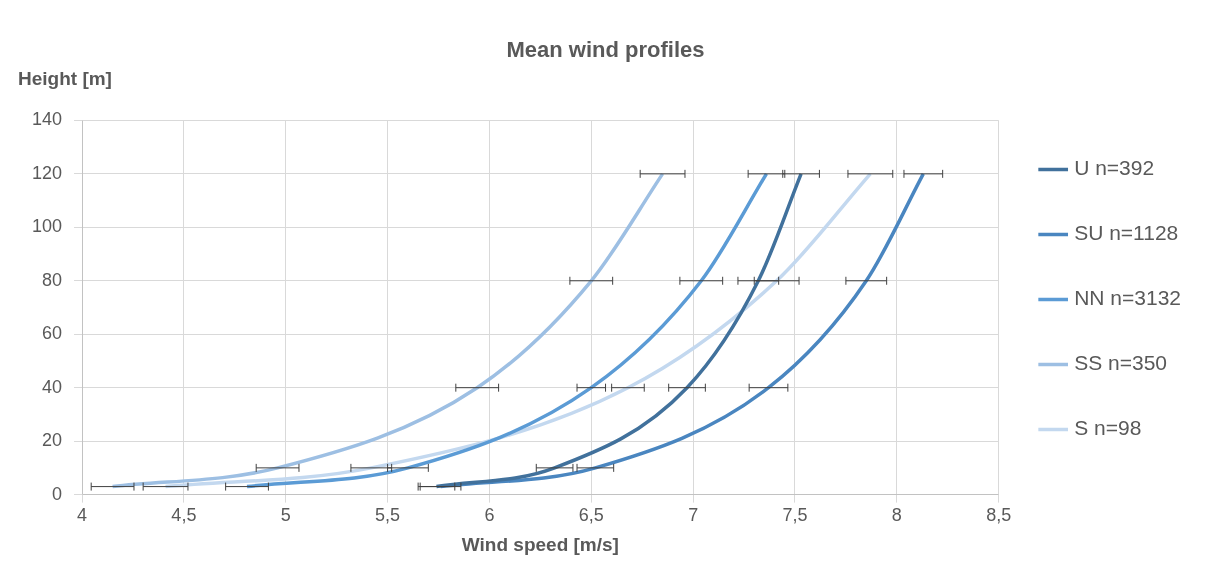 The height and width of the screenshot is (571, 1211). What do you see at coordinates (57, 493) in the screenshot?
I see `y-tick-label: 0` at bounding box center [57, 493].